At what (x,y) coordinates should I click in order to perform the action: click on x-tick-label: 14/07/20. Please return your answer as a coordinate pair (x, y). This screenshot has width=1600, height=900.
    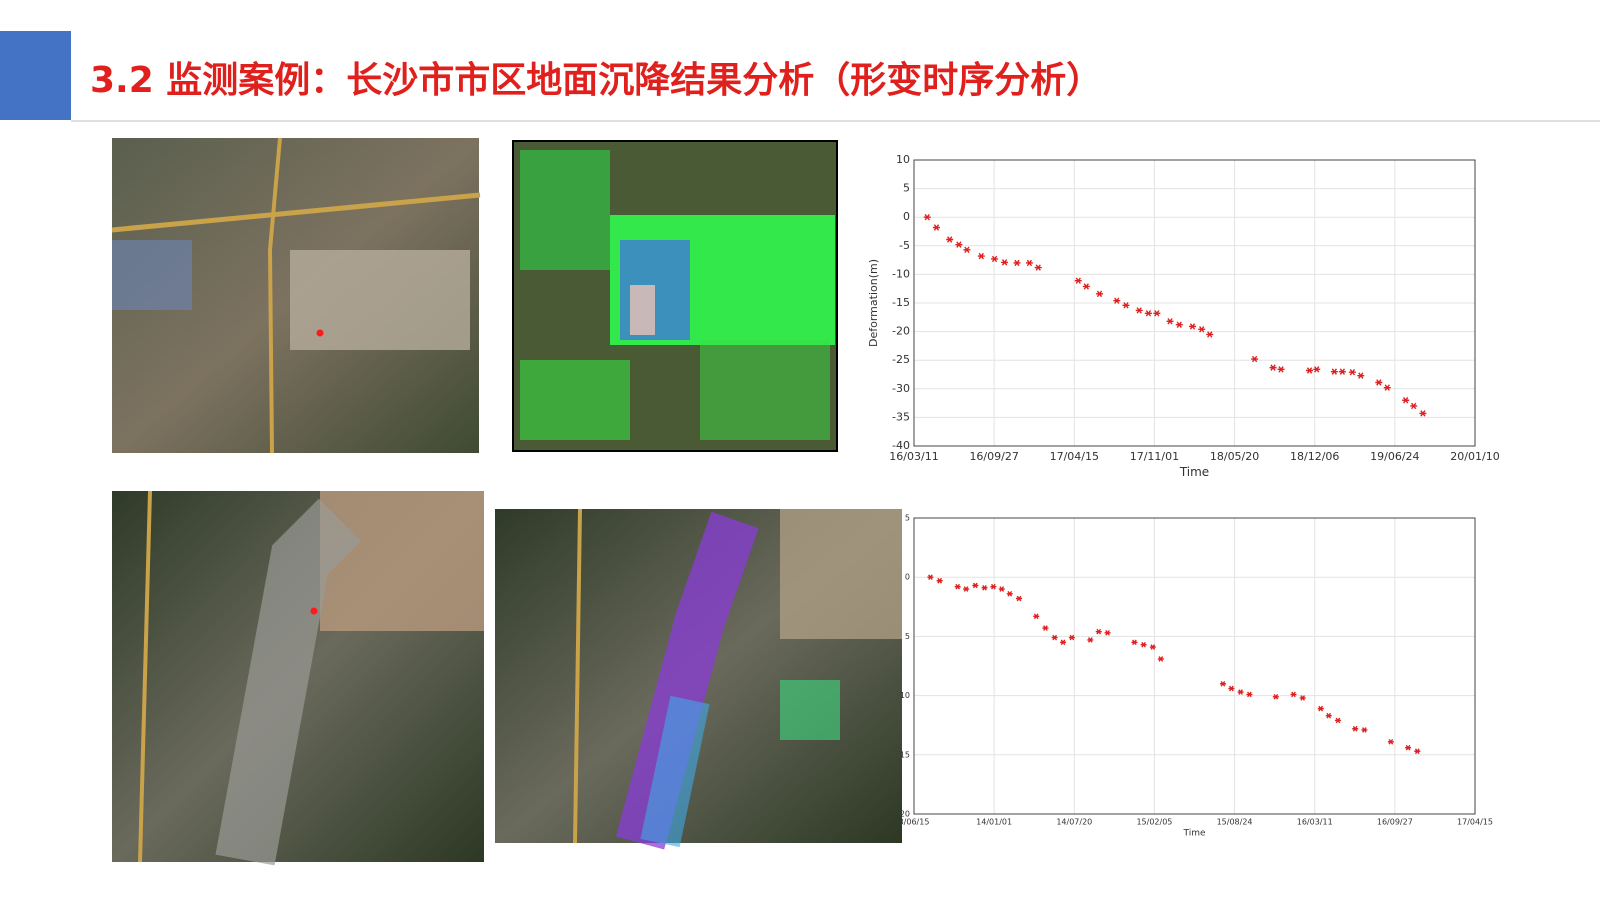
    Looking at the image, I should click on (1074, 822).